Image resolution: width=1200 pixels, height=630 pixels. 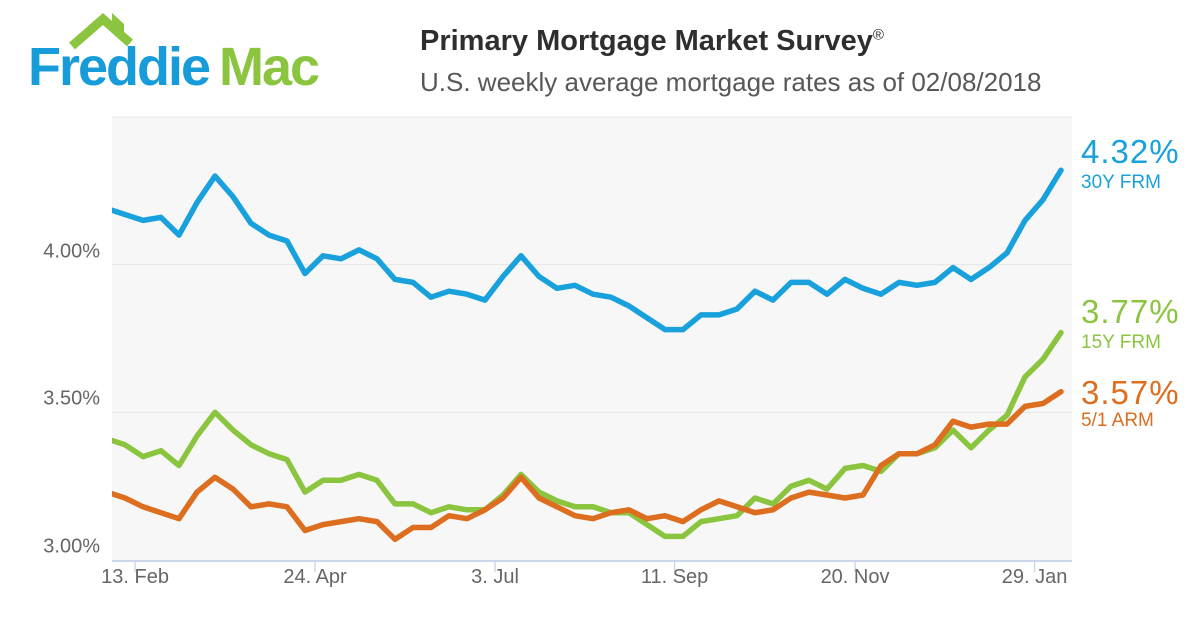 What do you see at coordinates (71, 251) in the screenshot?
I see `y-axis-label: 4.00%` at bounding box center [71, 251].